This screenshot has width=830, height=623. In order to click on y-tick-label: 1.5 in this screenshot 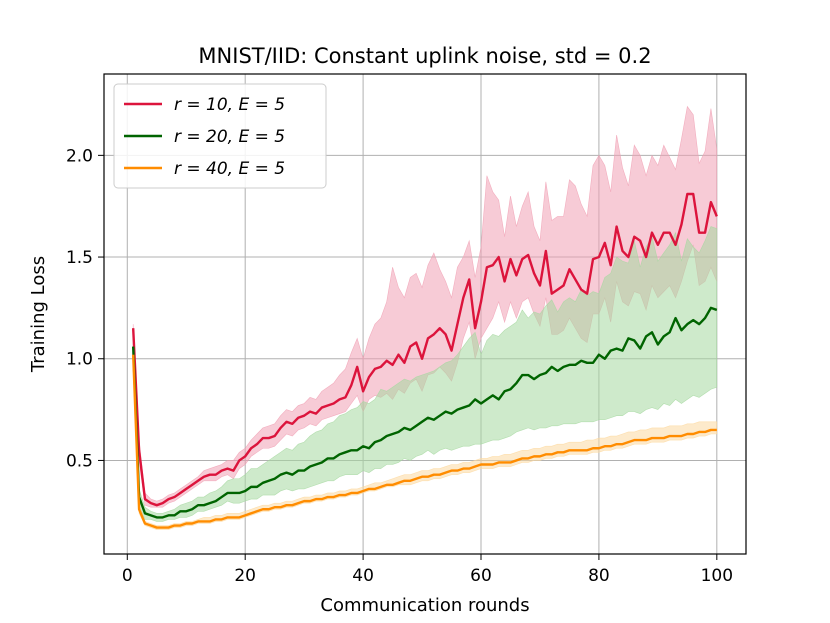, I will do `click(79, 258)`.